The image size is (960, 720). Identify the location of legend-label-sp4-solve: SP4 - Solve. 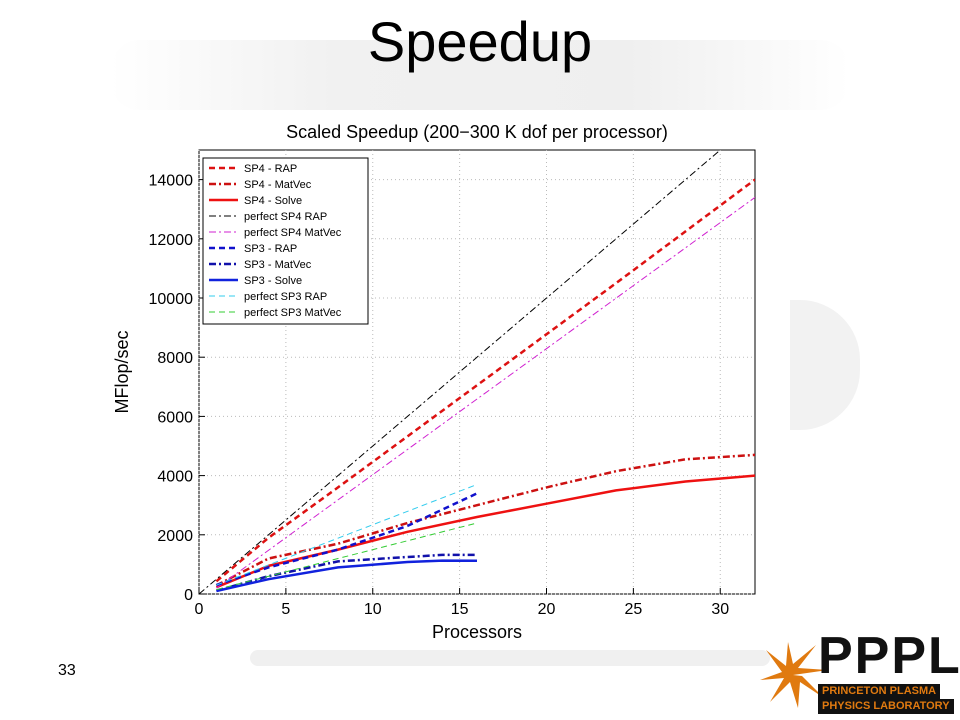
(273, 201).